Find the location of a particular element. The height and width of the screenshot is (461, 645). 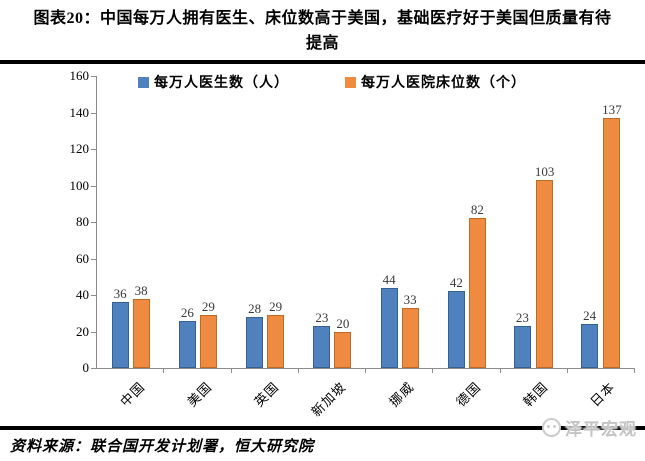

bar-value-label: 103 is located at coordinates (544, 172).